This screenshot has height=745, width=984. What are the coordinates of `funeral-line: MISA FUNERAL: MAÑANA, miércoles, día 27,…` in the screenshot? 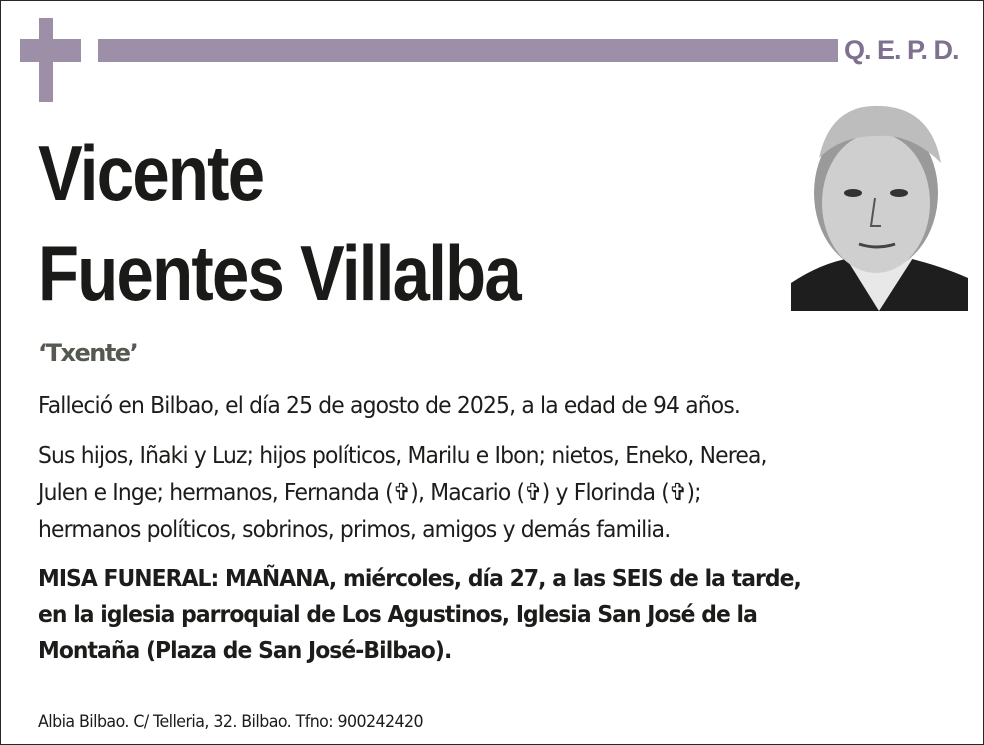 It's located at (420, 578).